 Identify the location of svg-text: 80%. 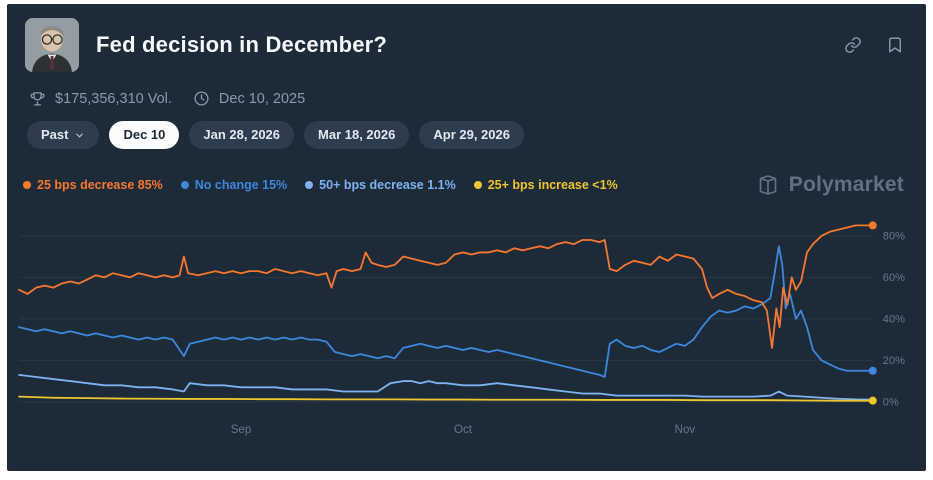
(894, 237).